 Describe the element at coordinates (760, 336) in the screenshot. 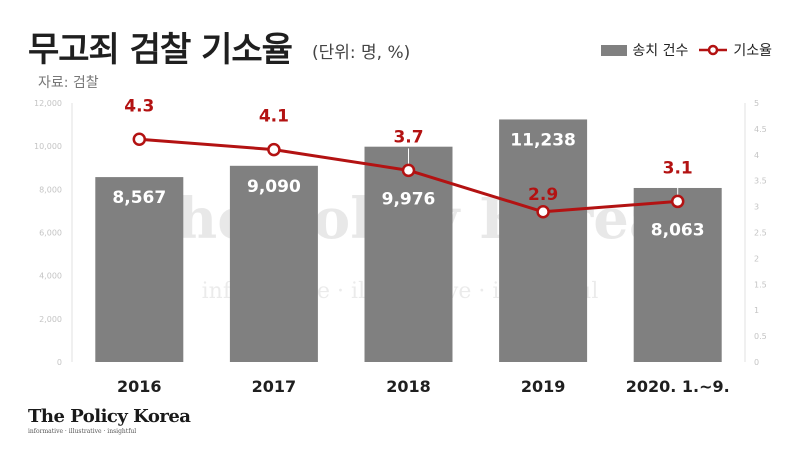

I see `right-tick-label: 0.5` at that location.